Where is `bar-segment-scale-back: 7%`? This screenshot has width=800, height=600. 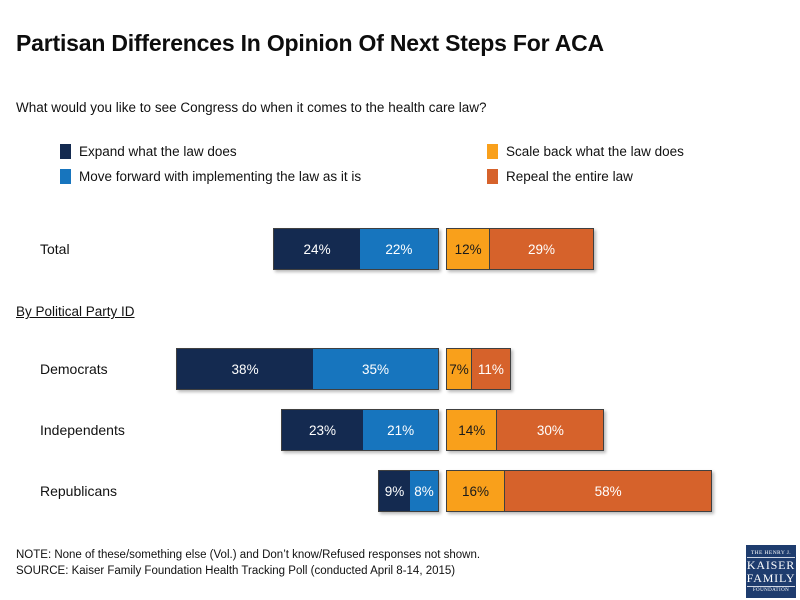
bar-segment-scale-back: 7% is located at coordinates (459, 369).